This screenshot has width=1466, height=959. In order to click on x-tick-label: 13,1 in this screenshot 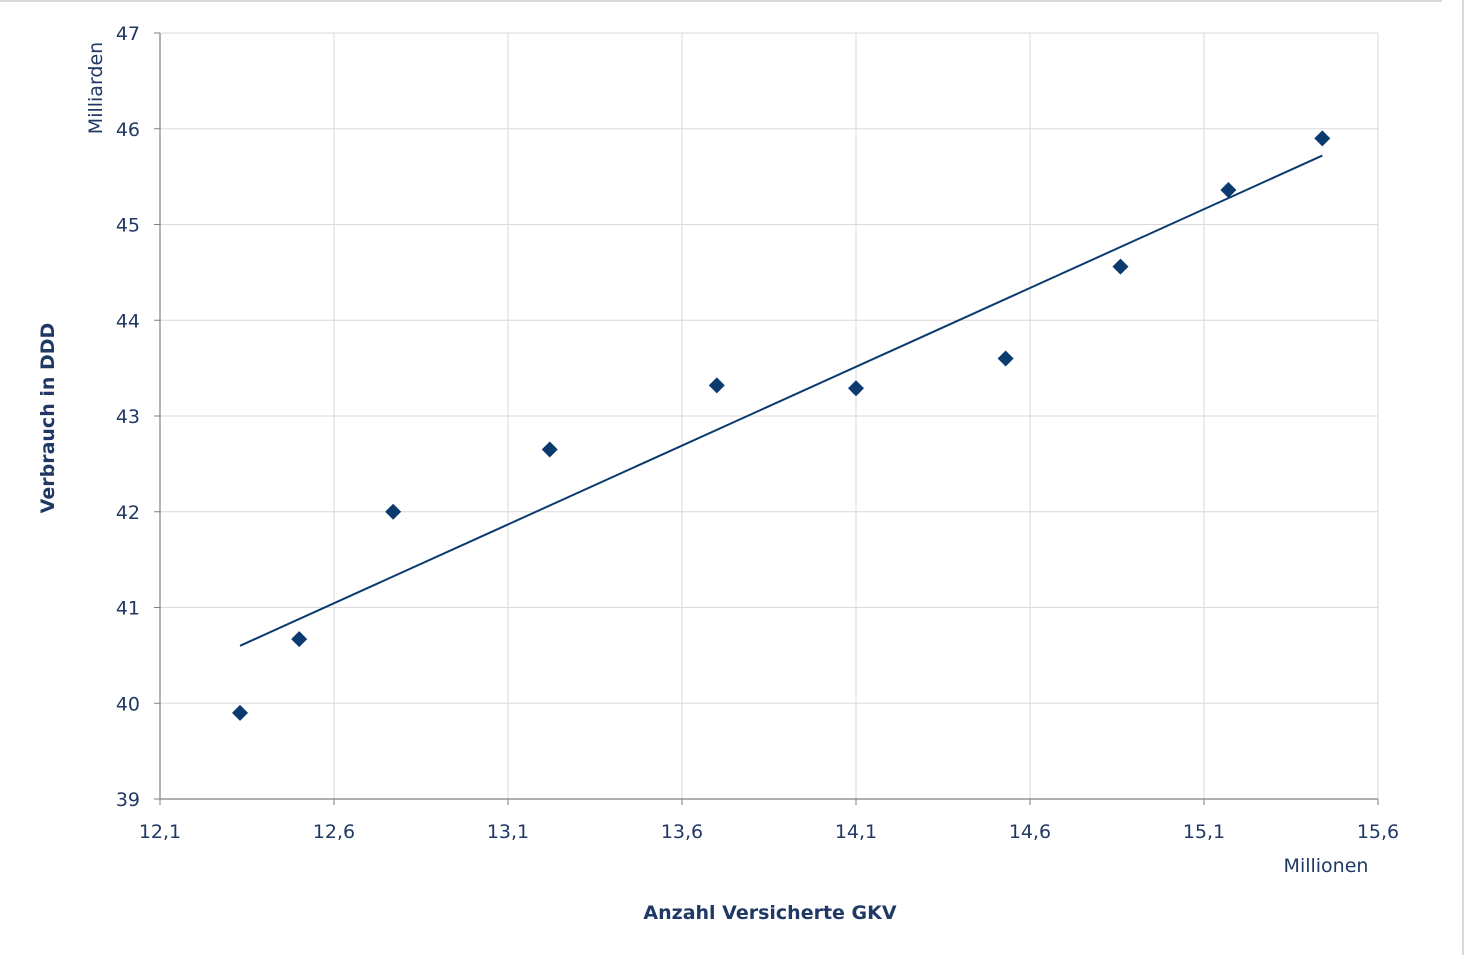, I will do `click(508, 832)`.